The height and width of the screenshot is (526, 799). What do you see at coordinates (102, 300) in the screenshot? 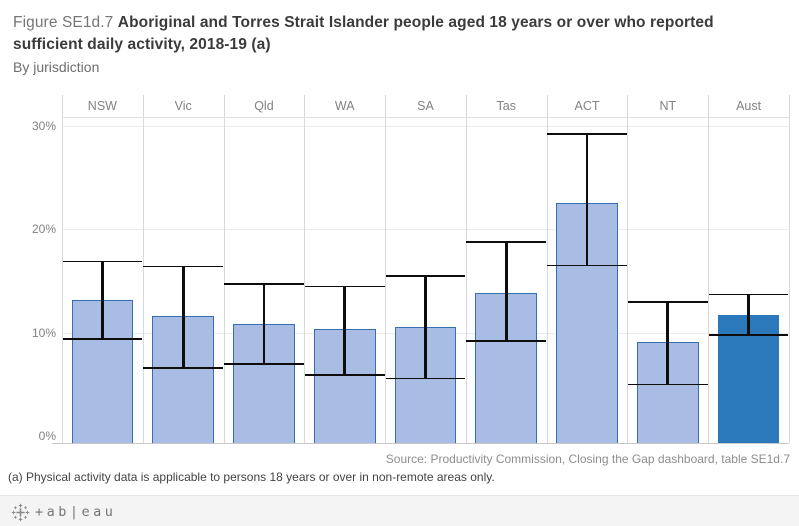
I see `error-bar-nsw` at bounding box center [102, 300].